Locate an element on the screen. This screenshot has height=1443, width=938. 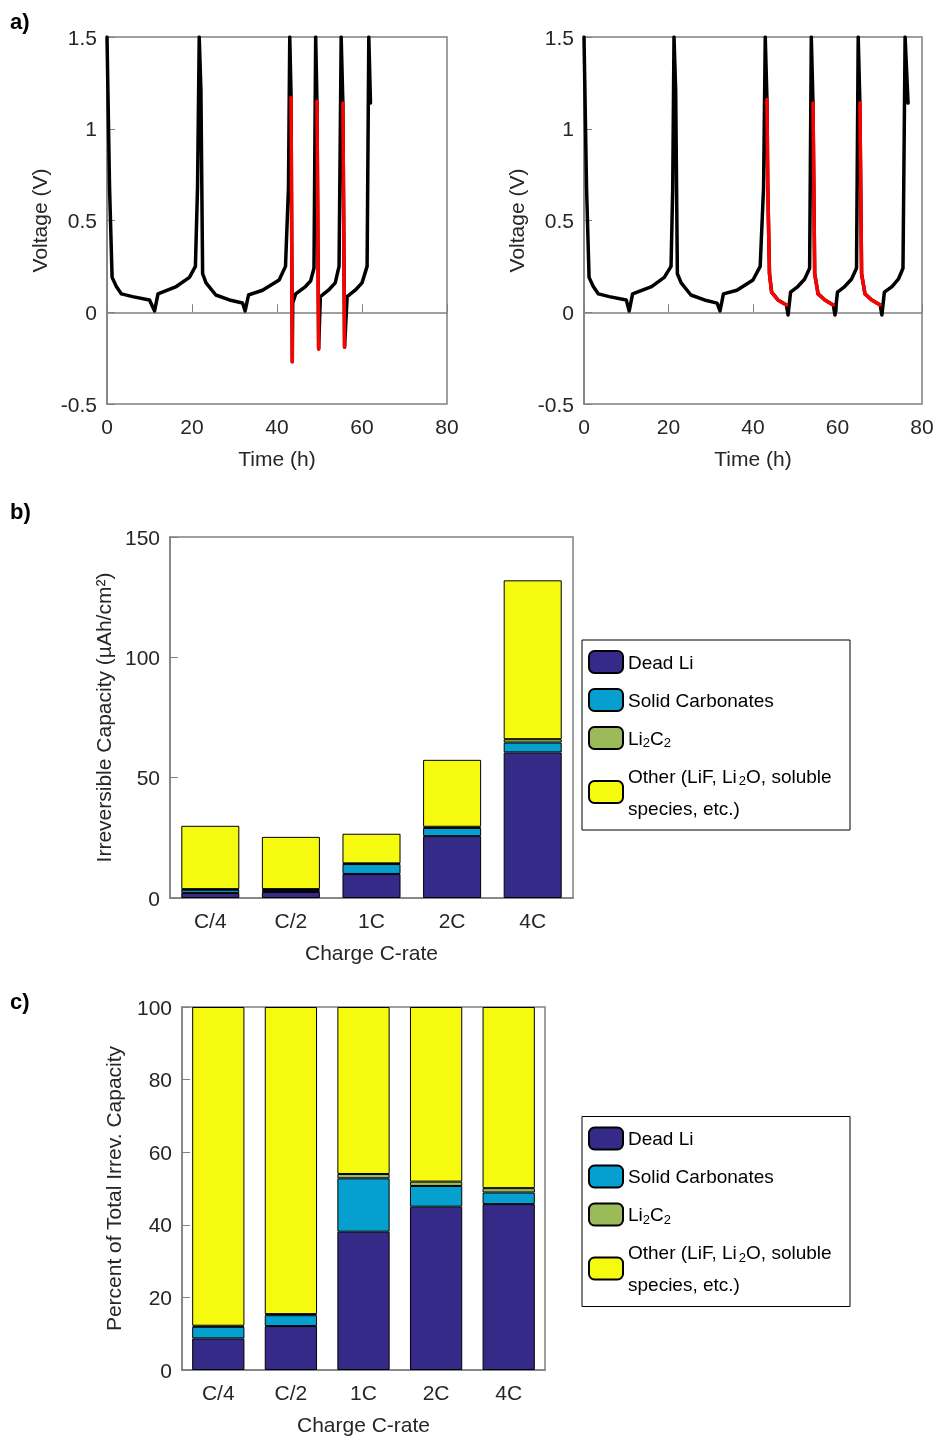
y-tick-label: 150 is located at coordinates (142, 537).